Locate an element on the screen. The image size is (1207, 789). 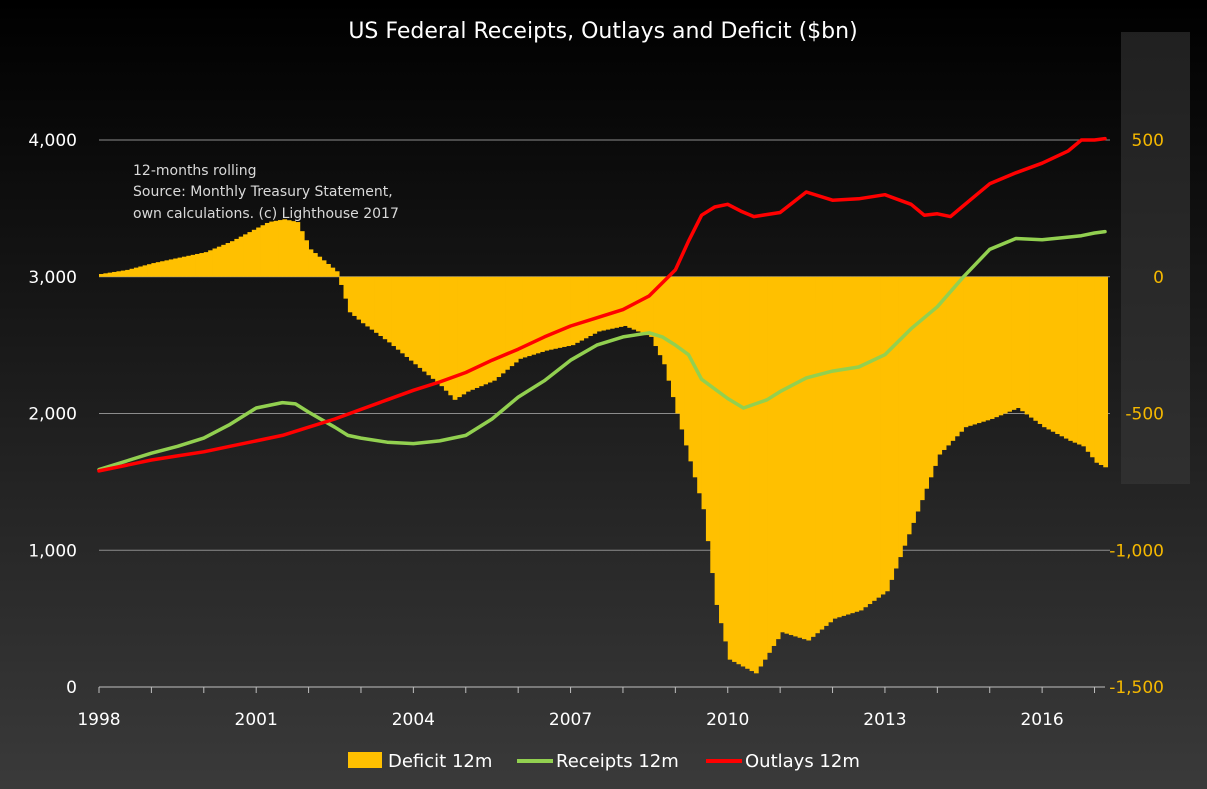
x-tick-label: 2001 is located at coordinates (256, 720).